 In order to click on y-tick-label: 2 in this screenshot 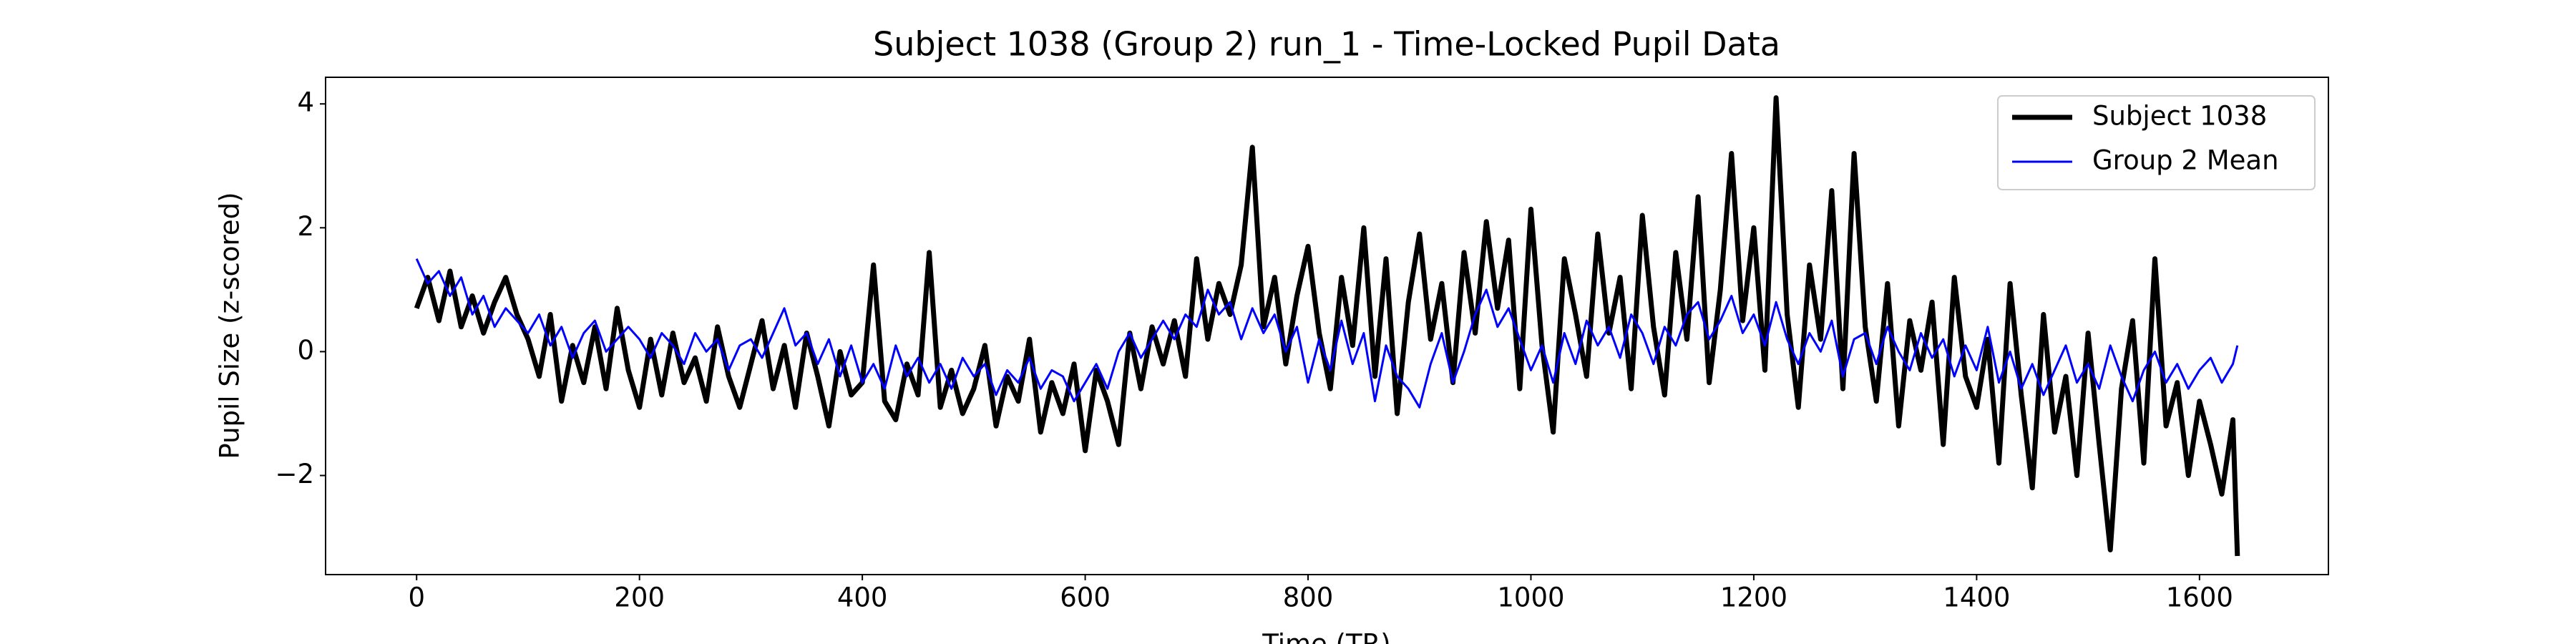, I will do `click(305, 226)`.